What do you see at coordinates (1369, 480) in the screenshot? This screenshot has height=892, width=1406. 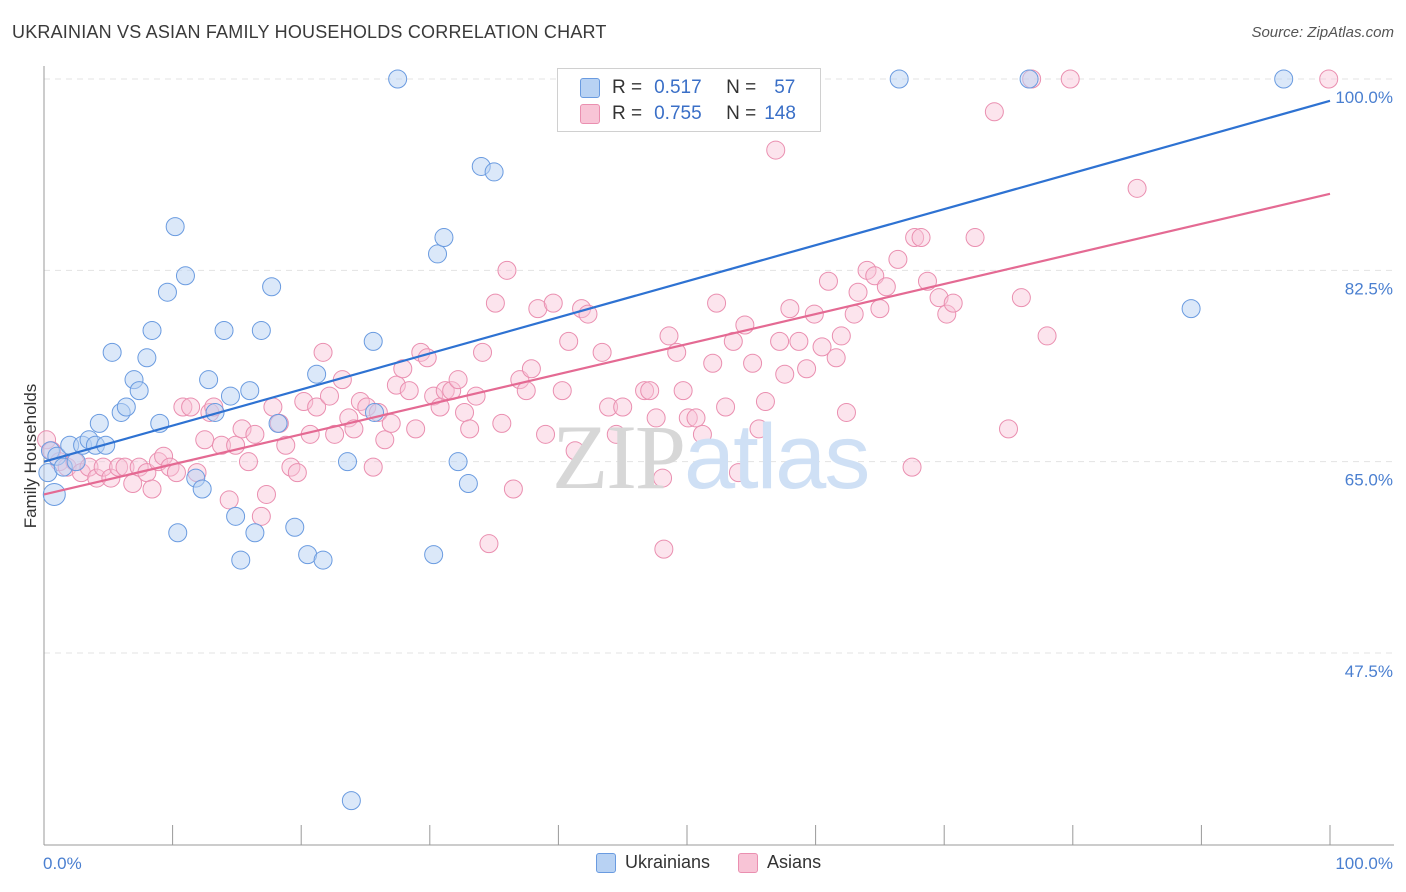 I see `y-tick-label: 65.0%` at bounding box center [1369, 480].